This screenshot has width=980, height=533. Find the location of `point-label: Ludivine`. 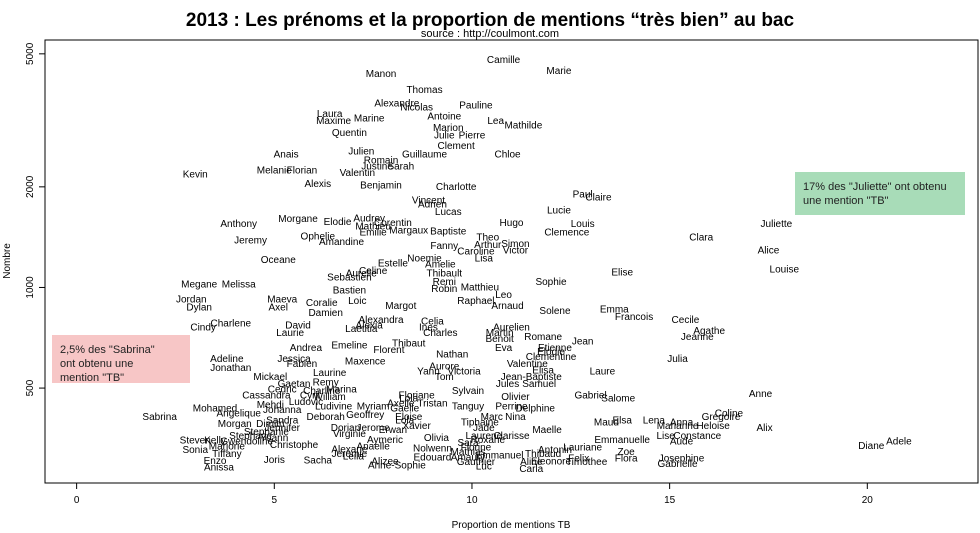

point-label: Ludivine is located at coordinates (334, 407).